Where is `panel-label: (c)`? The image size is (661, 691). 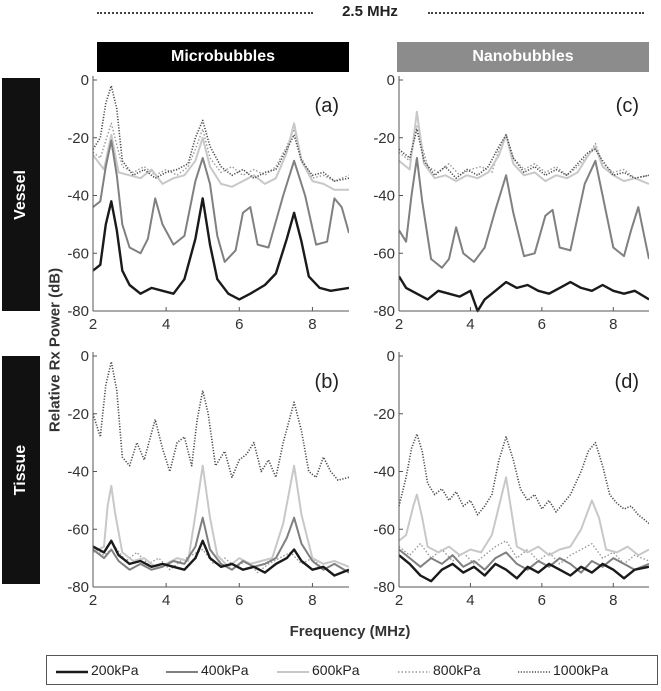 panel-label: (c) is located at coordinates (627, 106).